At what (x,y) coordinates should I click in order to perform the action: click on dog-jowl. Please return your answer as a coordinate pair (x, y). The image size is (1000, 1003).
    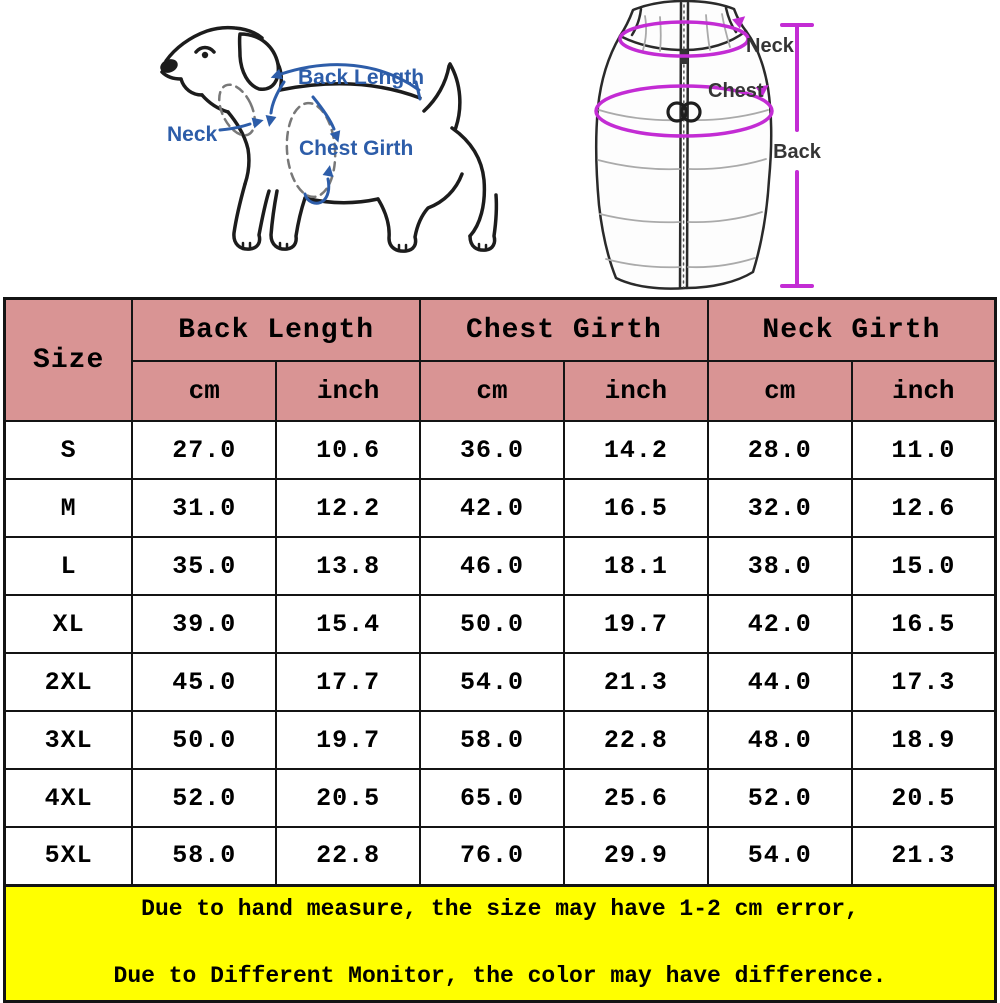
    Looking at the image, I should click on (215, 103).